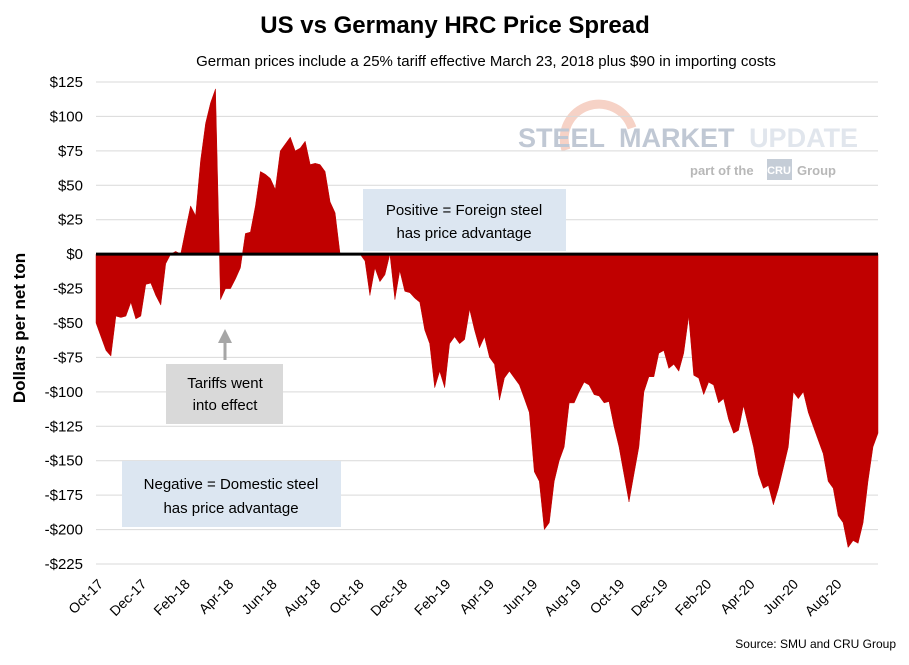 The height and width of the screenshot is (665, 909). I want to click on x-tick-label: Dec-17, so click(127, 597).